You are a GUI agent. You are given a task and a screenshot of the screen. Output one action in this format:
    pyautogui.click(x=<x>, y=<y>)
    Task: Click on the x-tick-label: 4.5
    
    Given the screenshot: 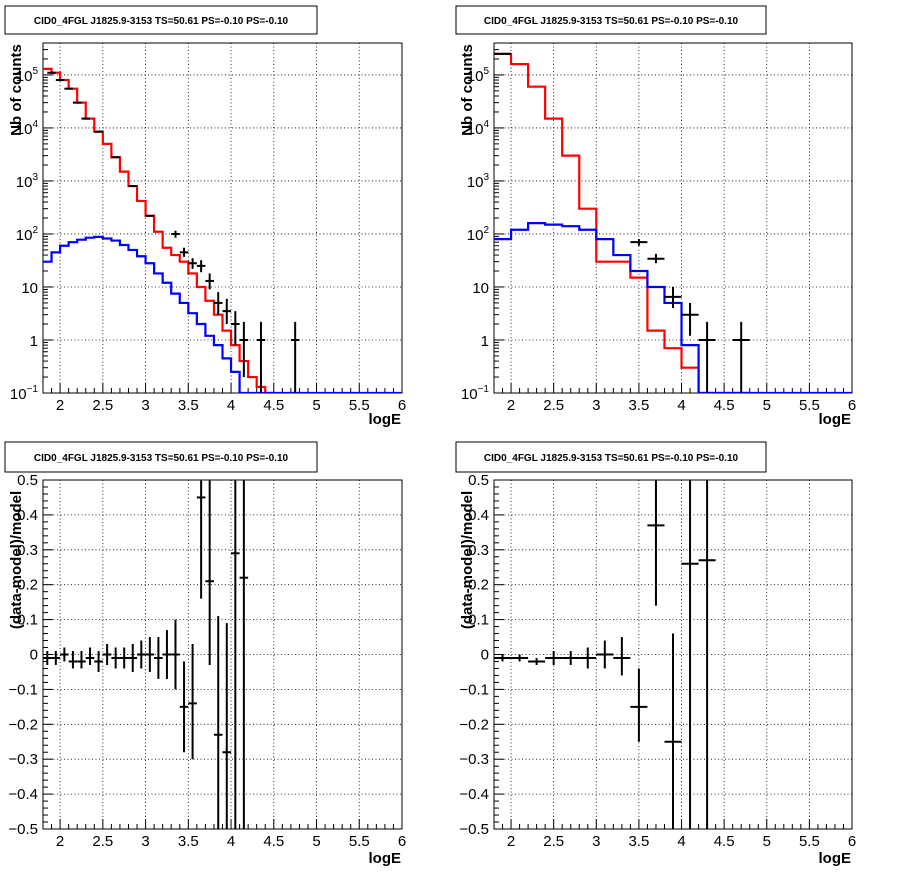 What is the action you would take?
    pyautogui.click(x=724, y=405)
    